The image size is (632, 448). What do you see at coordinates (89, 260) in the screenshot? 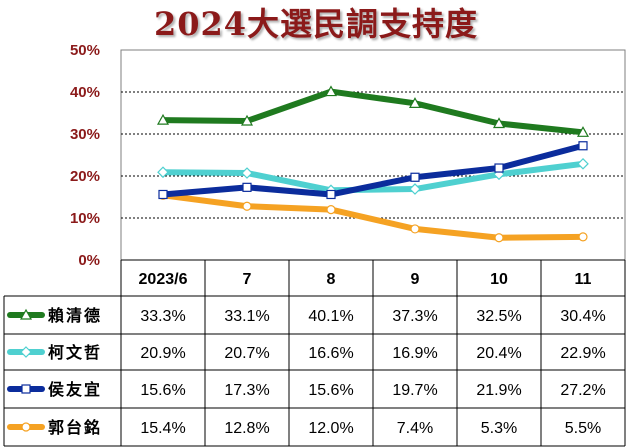
I see `y-tick-label: 0%` at bounding box center [89, 260].